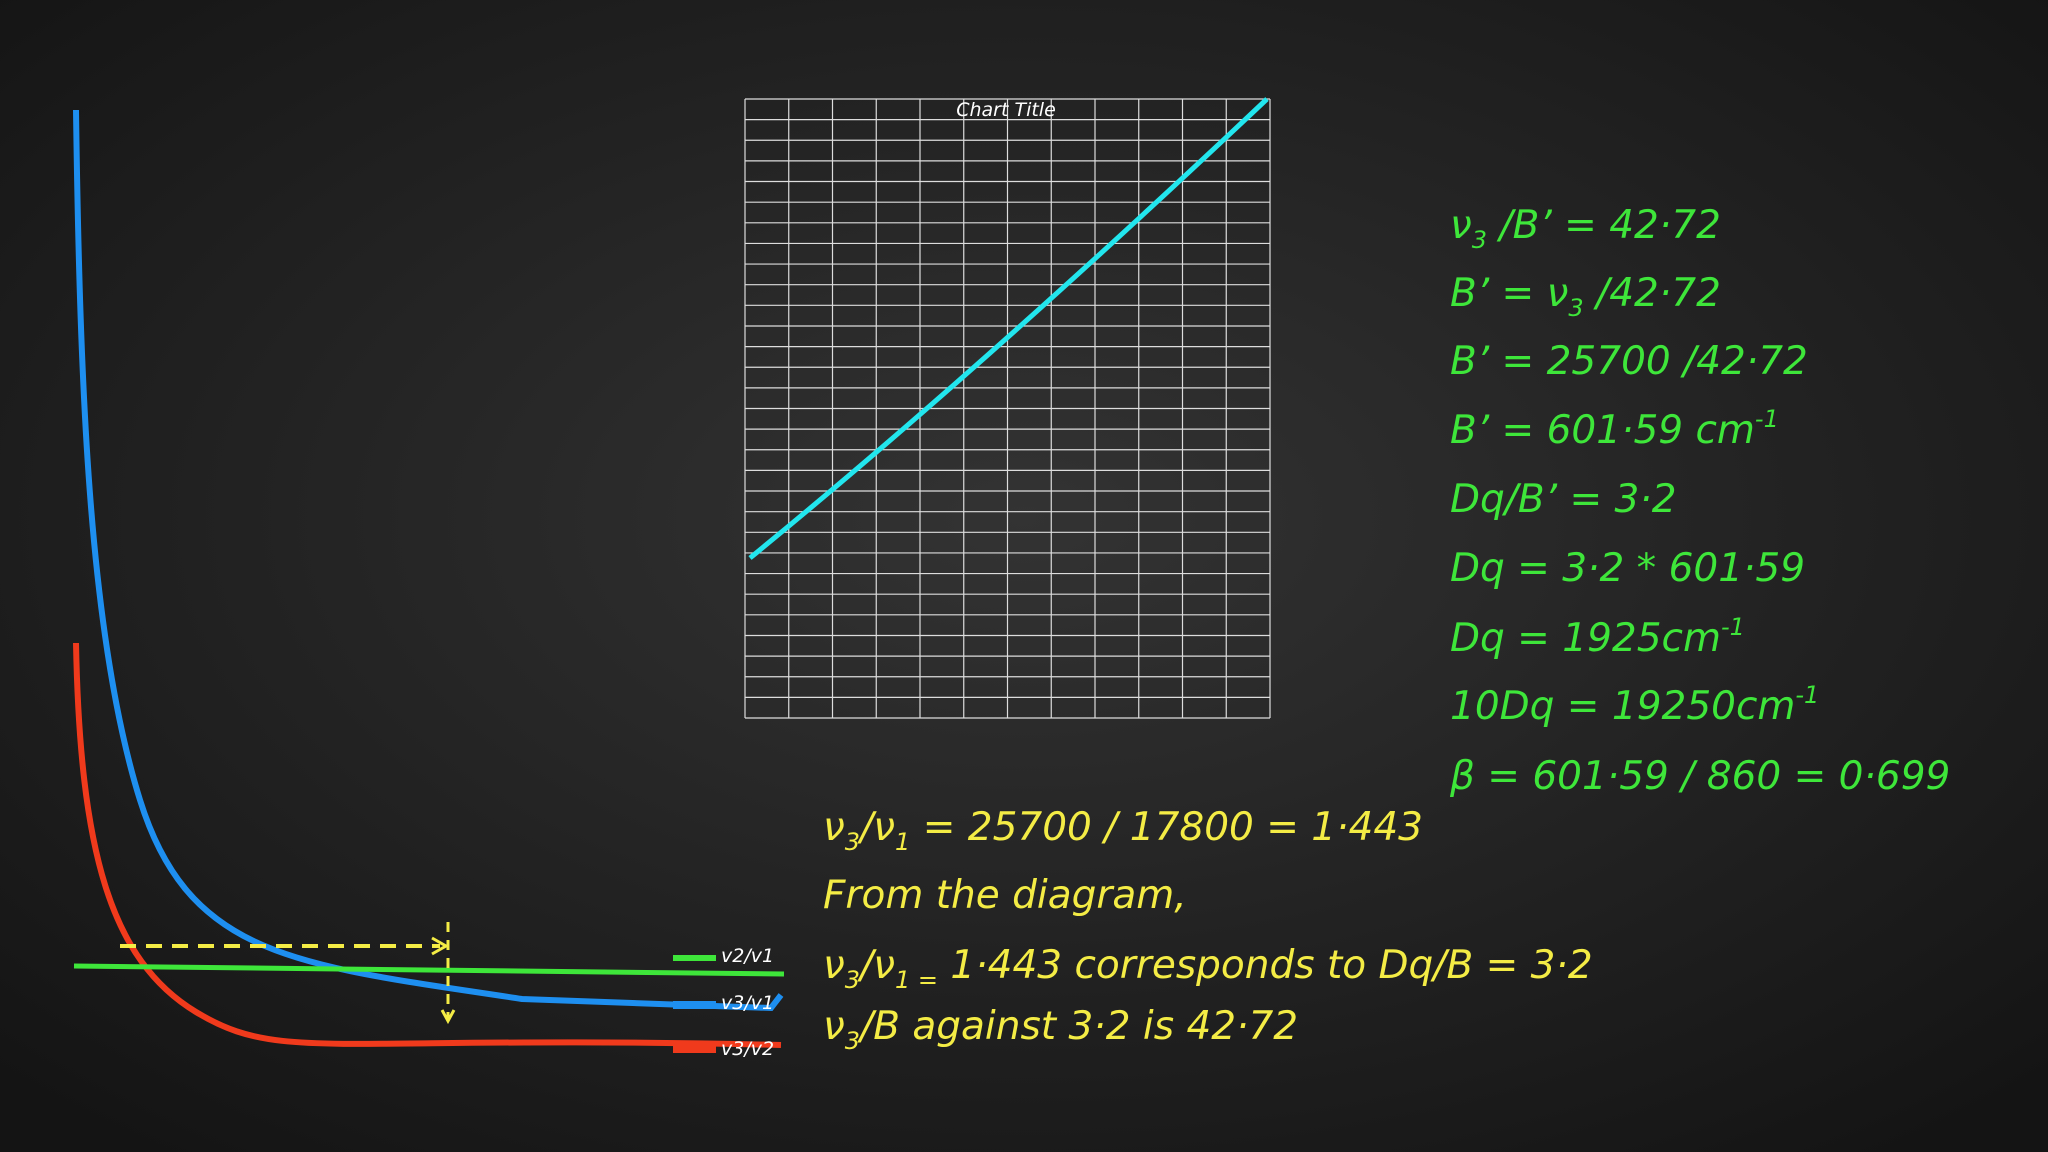 This screenshot has height=1152, width=2048. What do you see at coordinates (747, 956) in the screenshot?
I see `legend-label: v2/v1` at bounding box center [747, 956].